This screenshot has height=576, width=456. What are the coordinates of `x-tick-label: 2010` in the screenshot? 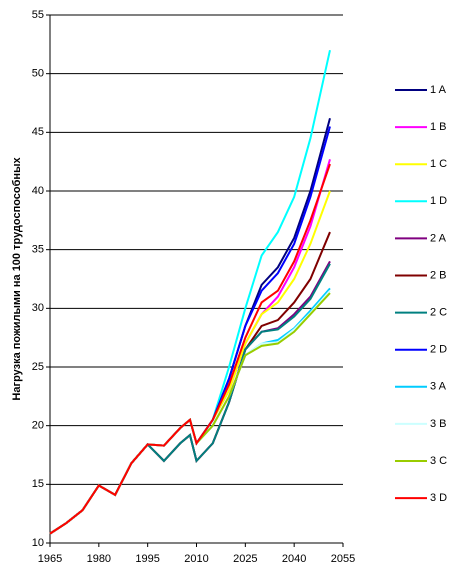 It's located at (196, 559).